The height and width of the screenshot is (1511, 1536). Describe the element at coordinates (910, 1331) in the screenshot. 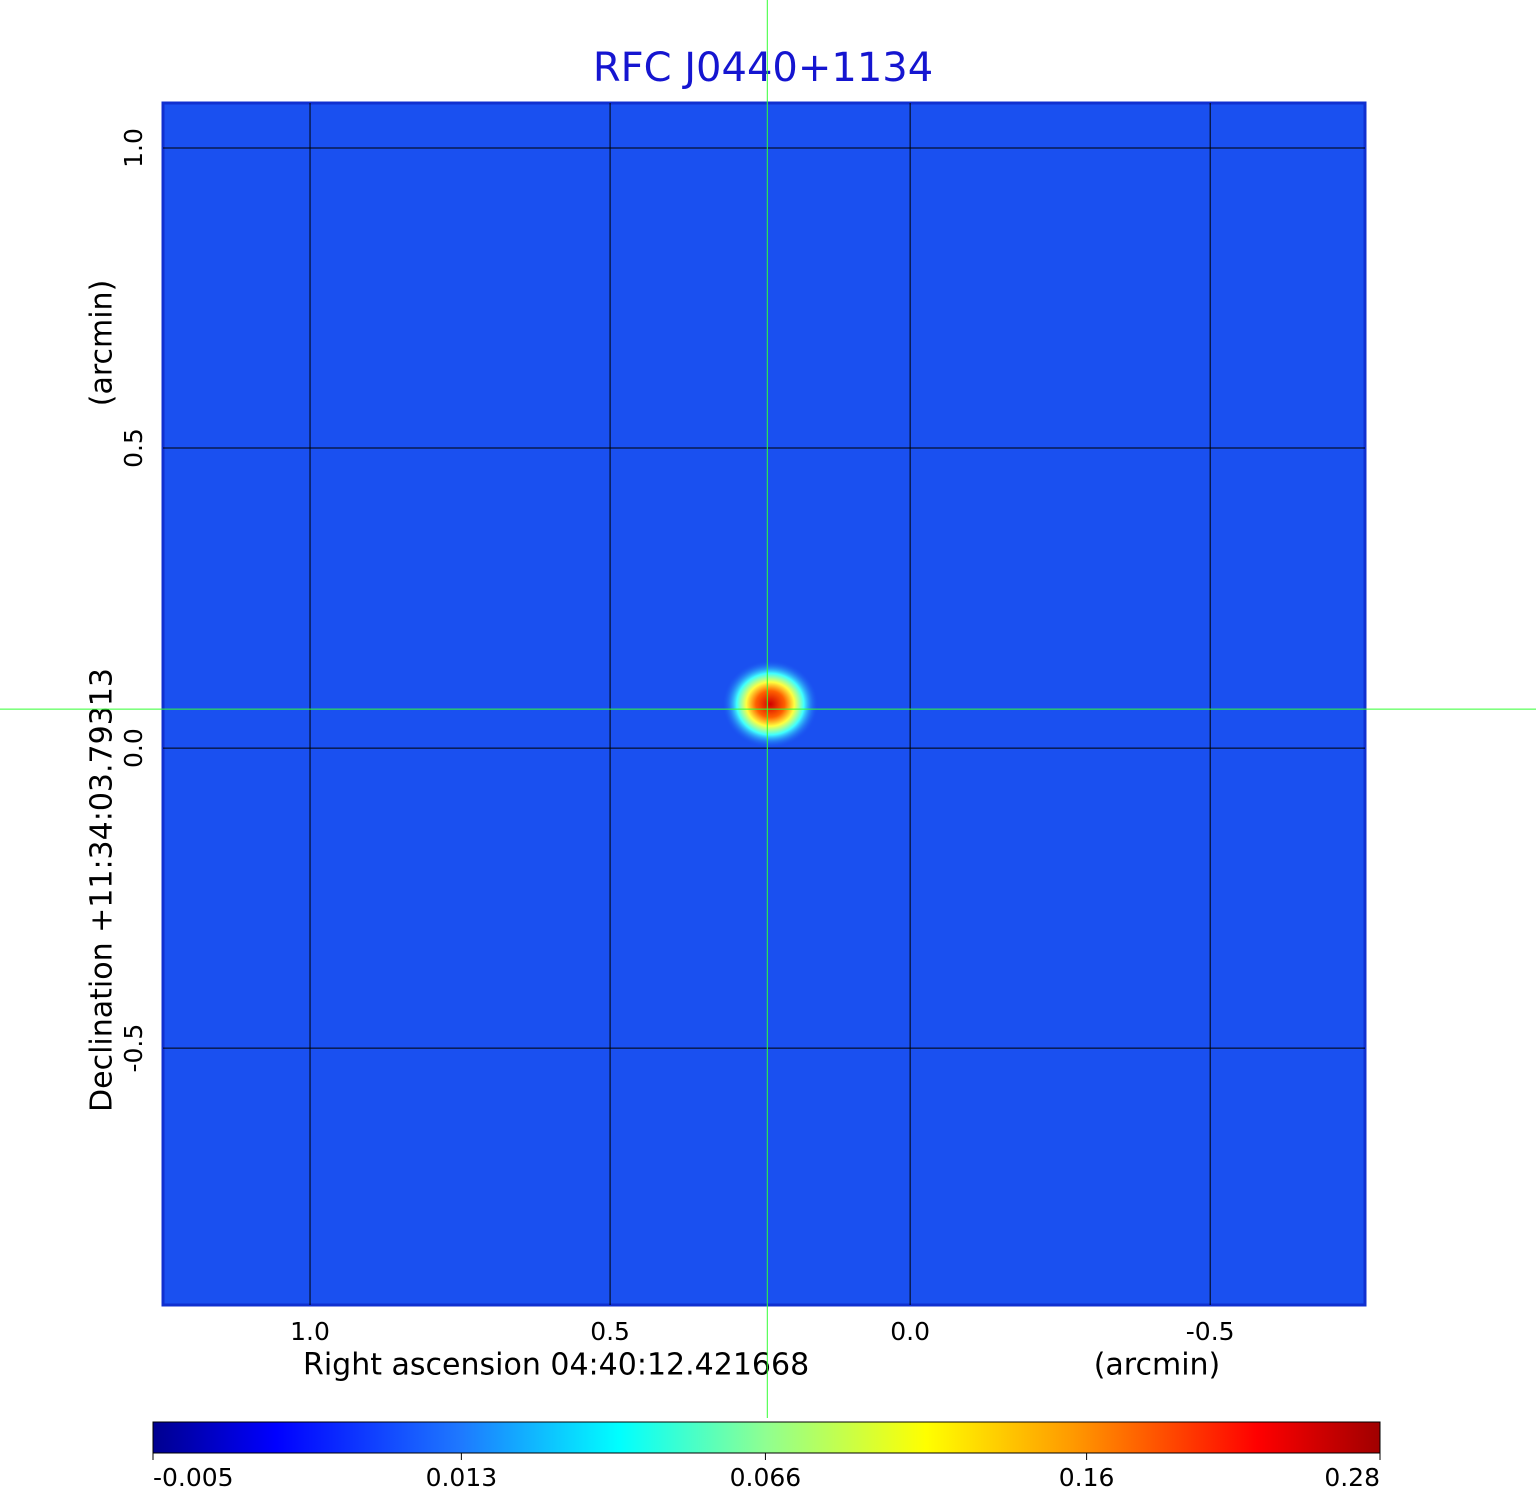

I see `x-tick-label: 0.0` at that location.